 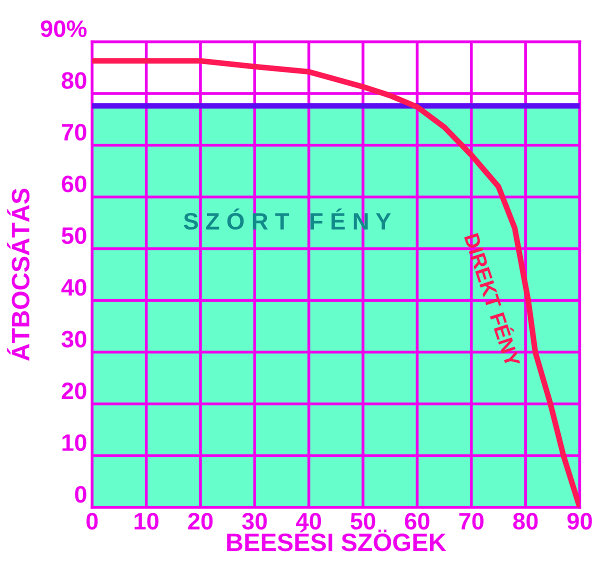 I want to click on x-tick-label: 60, so click(x=417, y=521).